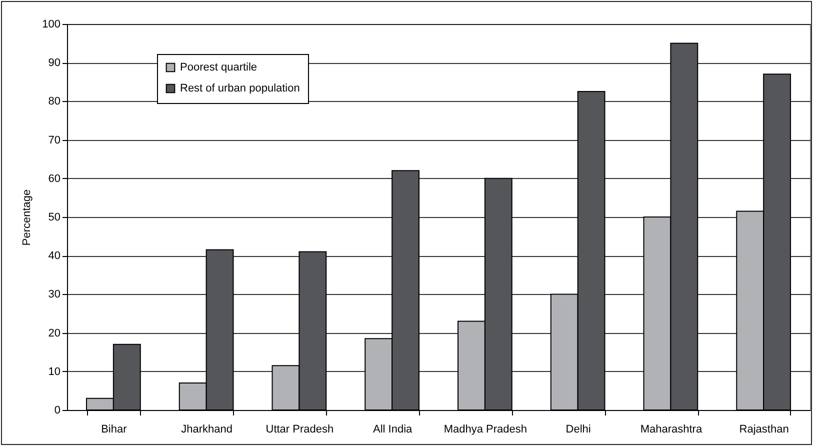 The width and height of the screenshot is (813, 446). Describe the element at coordinates (27, 217) in the screenshot. I see `y-axis-title: Percentage` at that location.